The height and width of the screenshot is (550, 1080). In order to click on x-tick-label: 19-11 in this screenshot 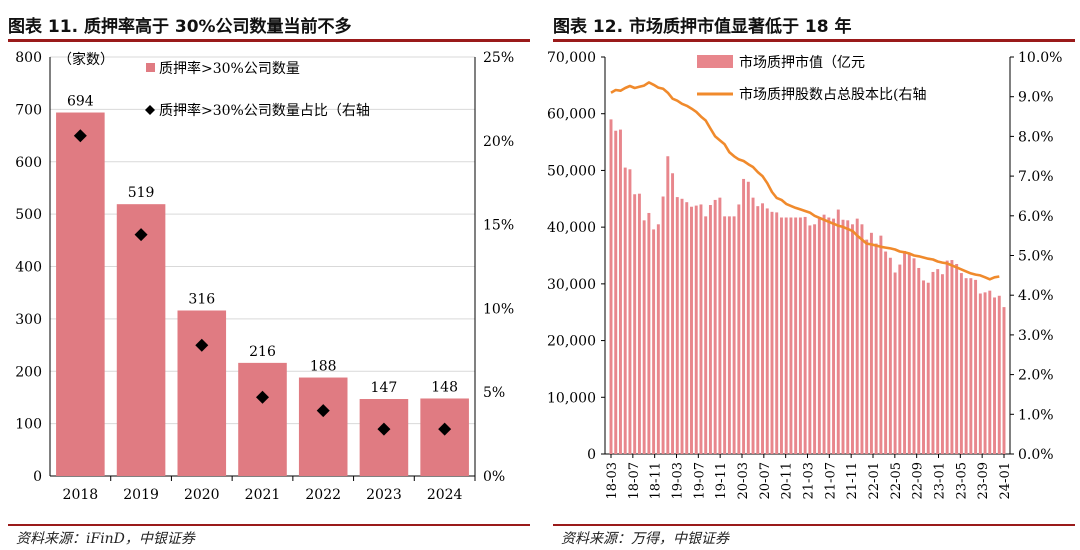, I will do `click(721, 480)`.